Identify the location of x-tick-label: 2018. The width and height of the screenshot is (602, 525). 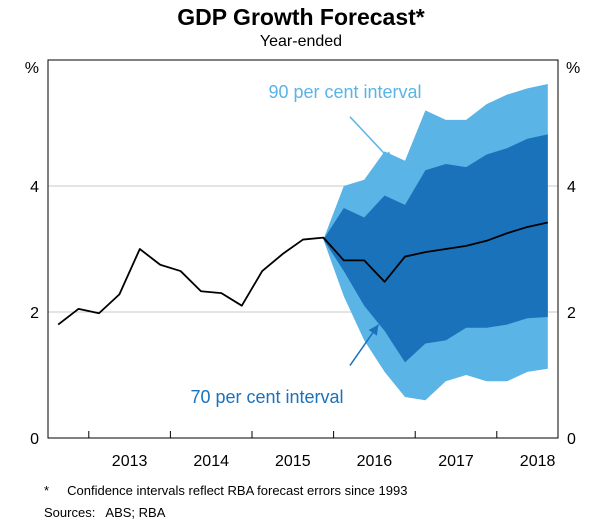
(538, 461).